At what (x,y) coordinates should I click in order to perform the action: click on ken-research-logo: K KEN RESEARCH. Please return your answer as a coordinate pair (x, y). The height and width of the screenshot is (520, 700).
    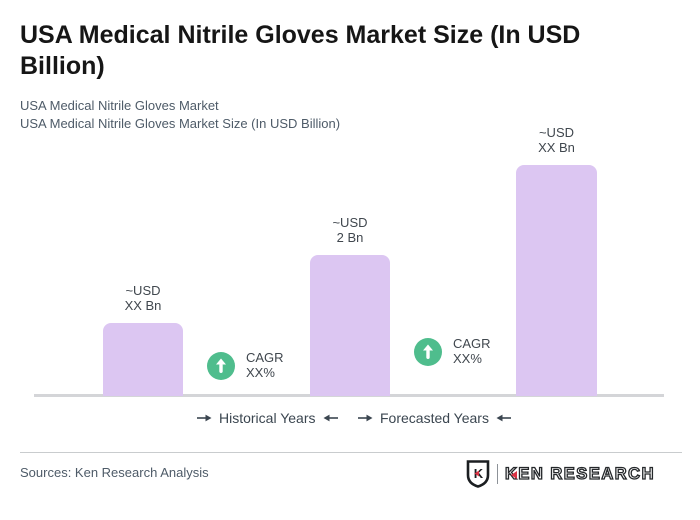
    Looking at the image, I should click on (560, 474).